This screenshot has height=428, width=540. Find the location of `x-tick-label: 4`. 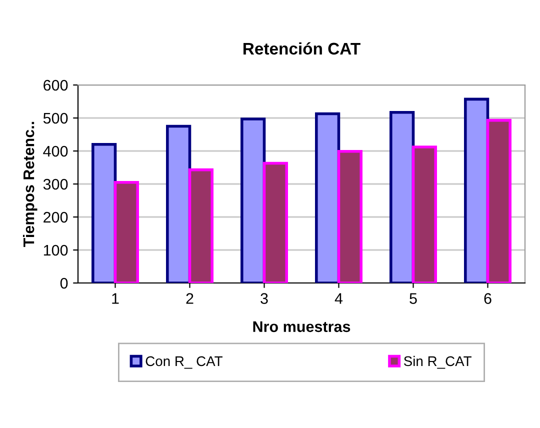

x-tick-label: 4 is located at coordinates (338, 298).